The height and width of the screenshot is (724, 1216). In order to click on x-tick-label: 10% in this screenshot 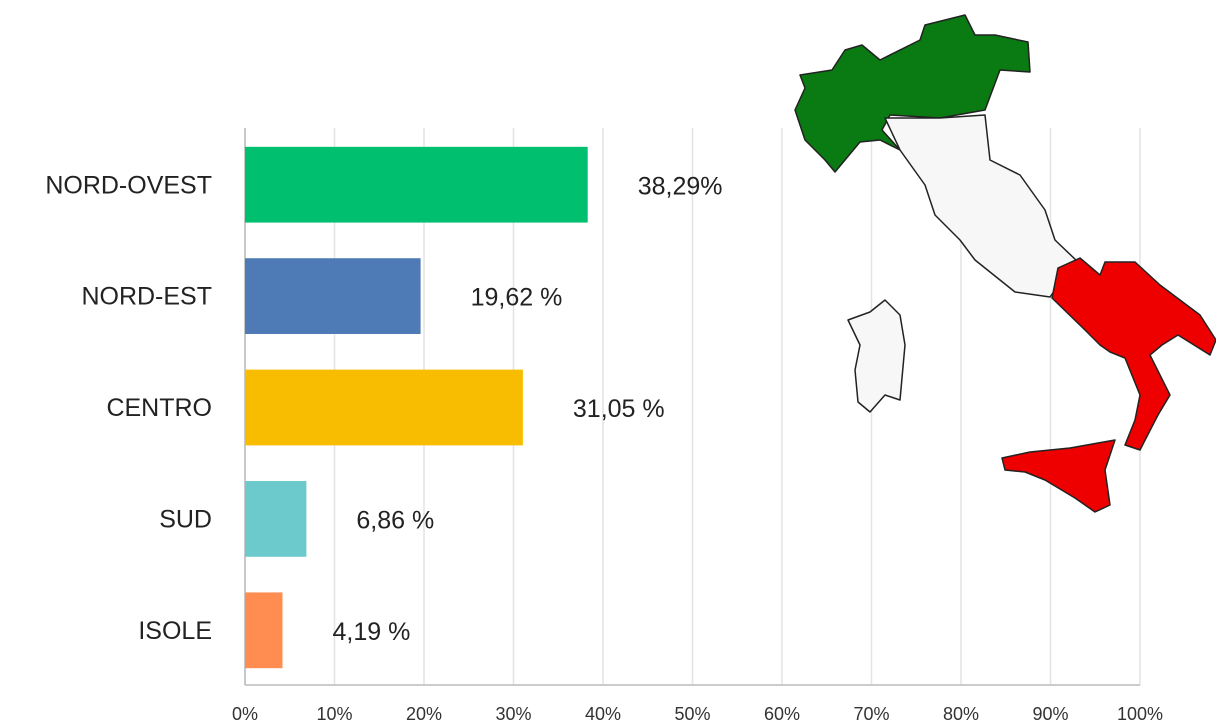, I will do `click(334, 714)`.